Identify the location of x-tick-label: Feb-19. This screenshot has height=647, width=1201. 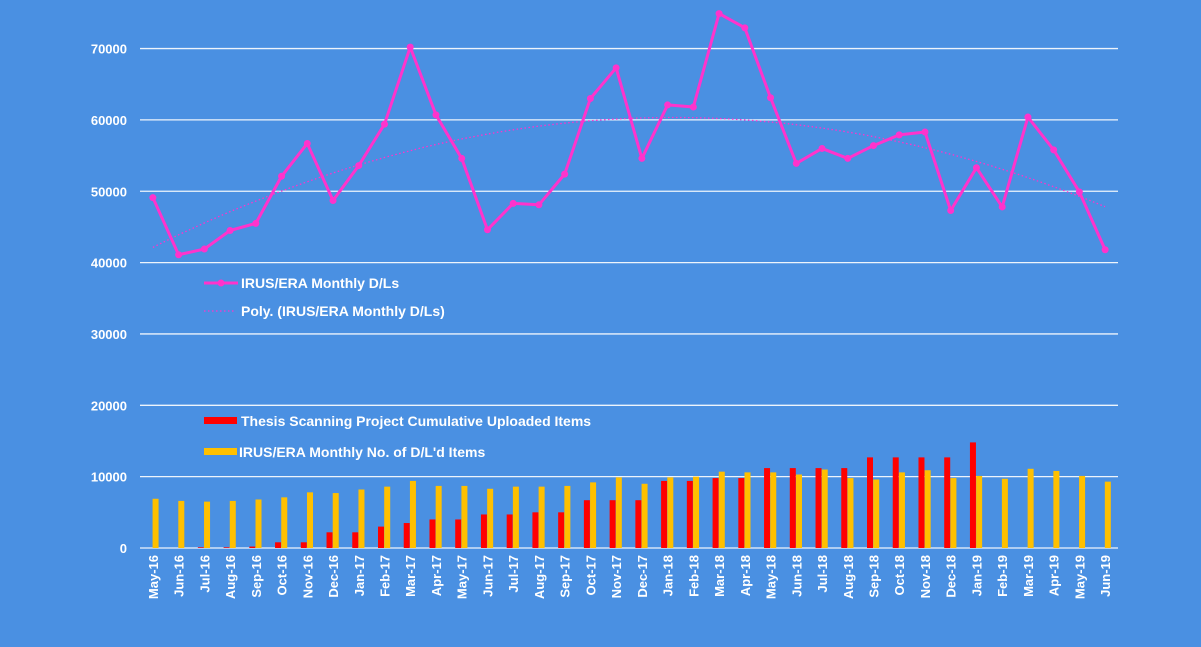
(1002, 576).